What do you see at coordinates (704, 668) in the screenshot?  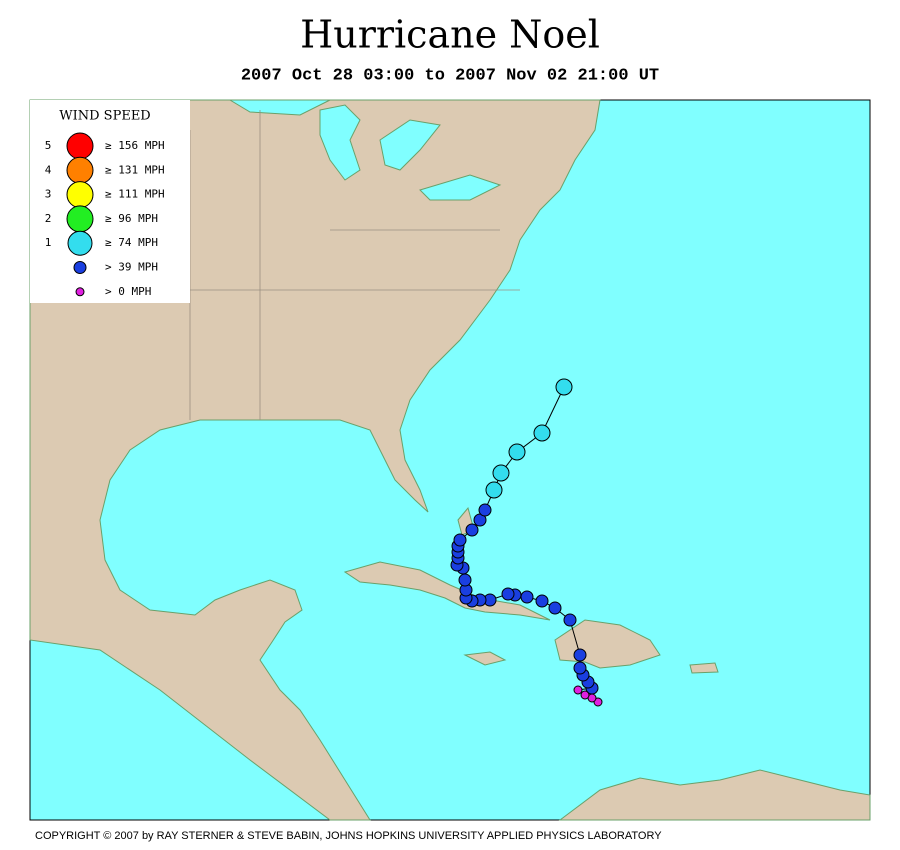 I see `puerto-rico` at bounding box center [704, 668].